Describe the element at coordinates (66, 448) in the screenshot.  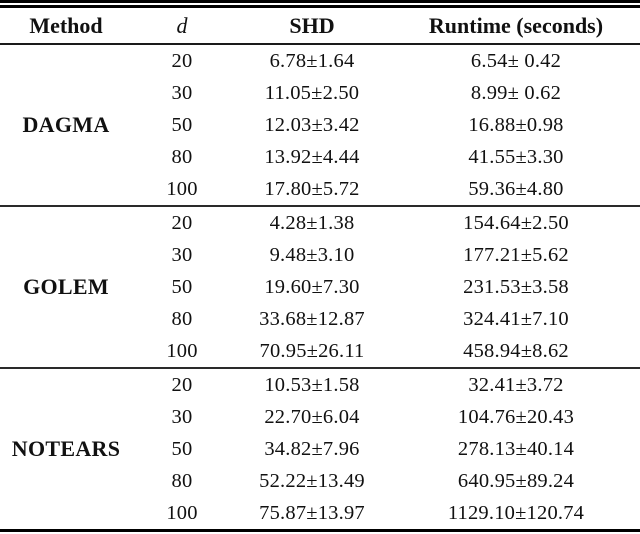
I see `method-cell: NOTEARS` at that location.